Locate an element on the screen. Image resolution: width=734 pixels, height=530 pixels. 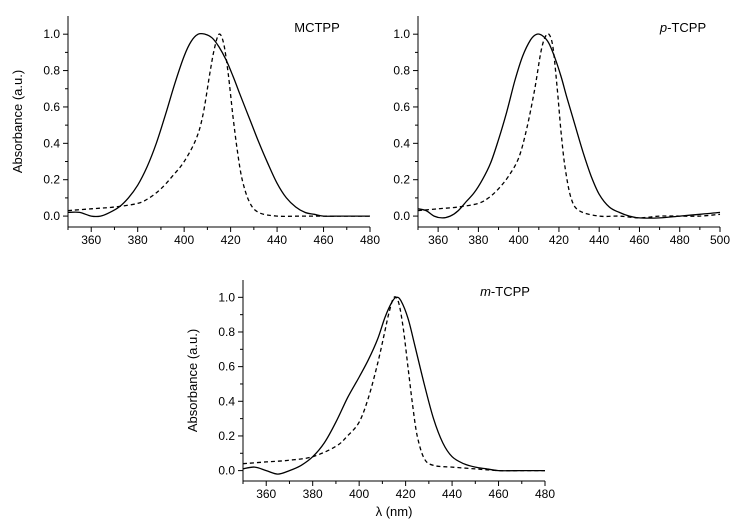
panel-title-prefix: m is located at coordinates (485, 291).